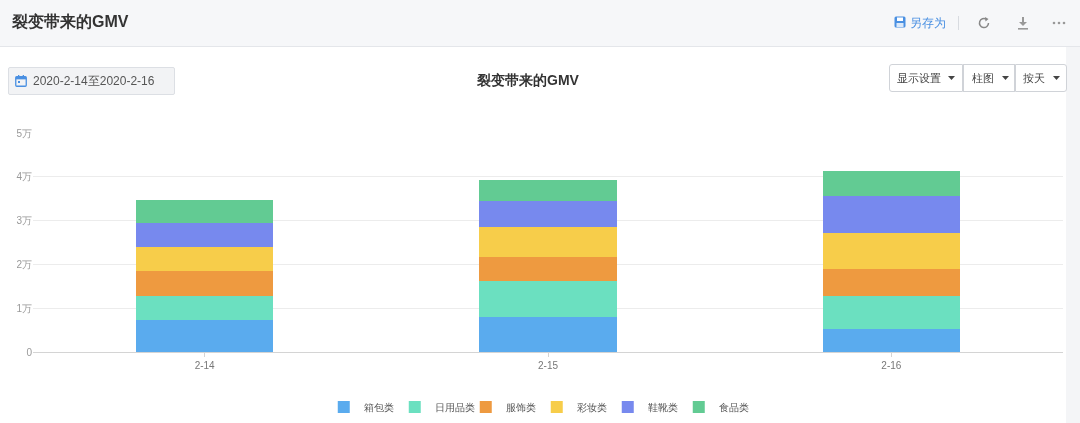 This screenshot has width=1080, height=423. I want to click on x-tick-label: 2-15, so click(548, 365).